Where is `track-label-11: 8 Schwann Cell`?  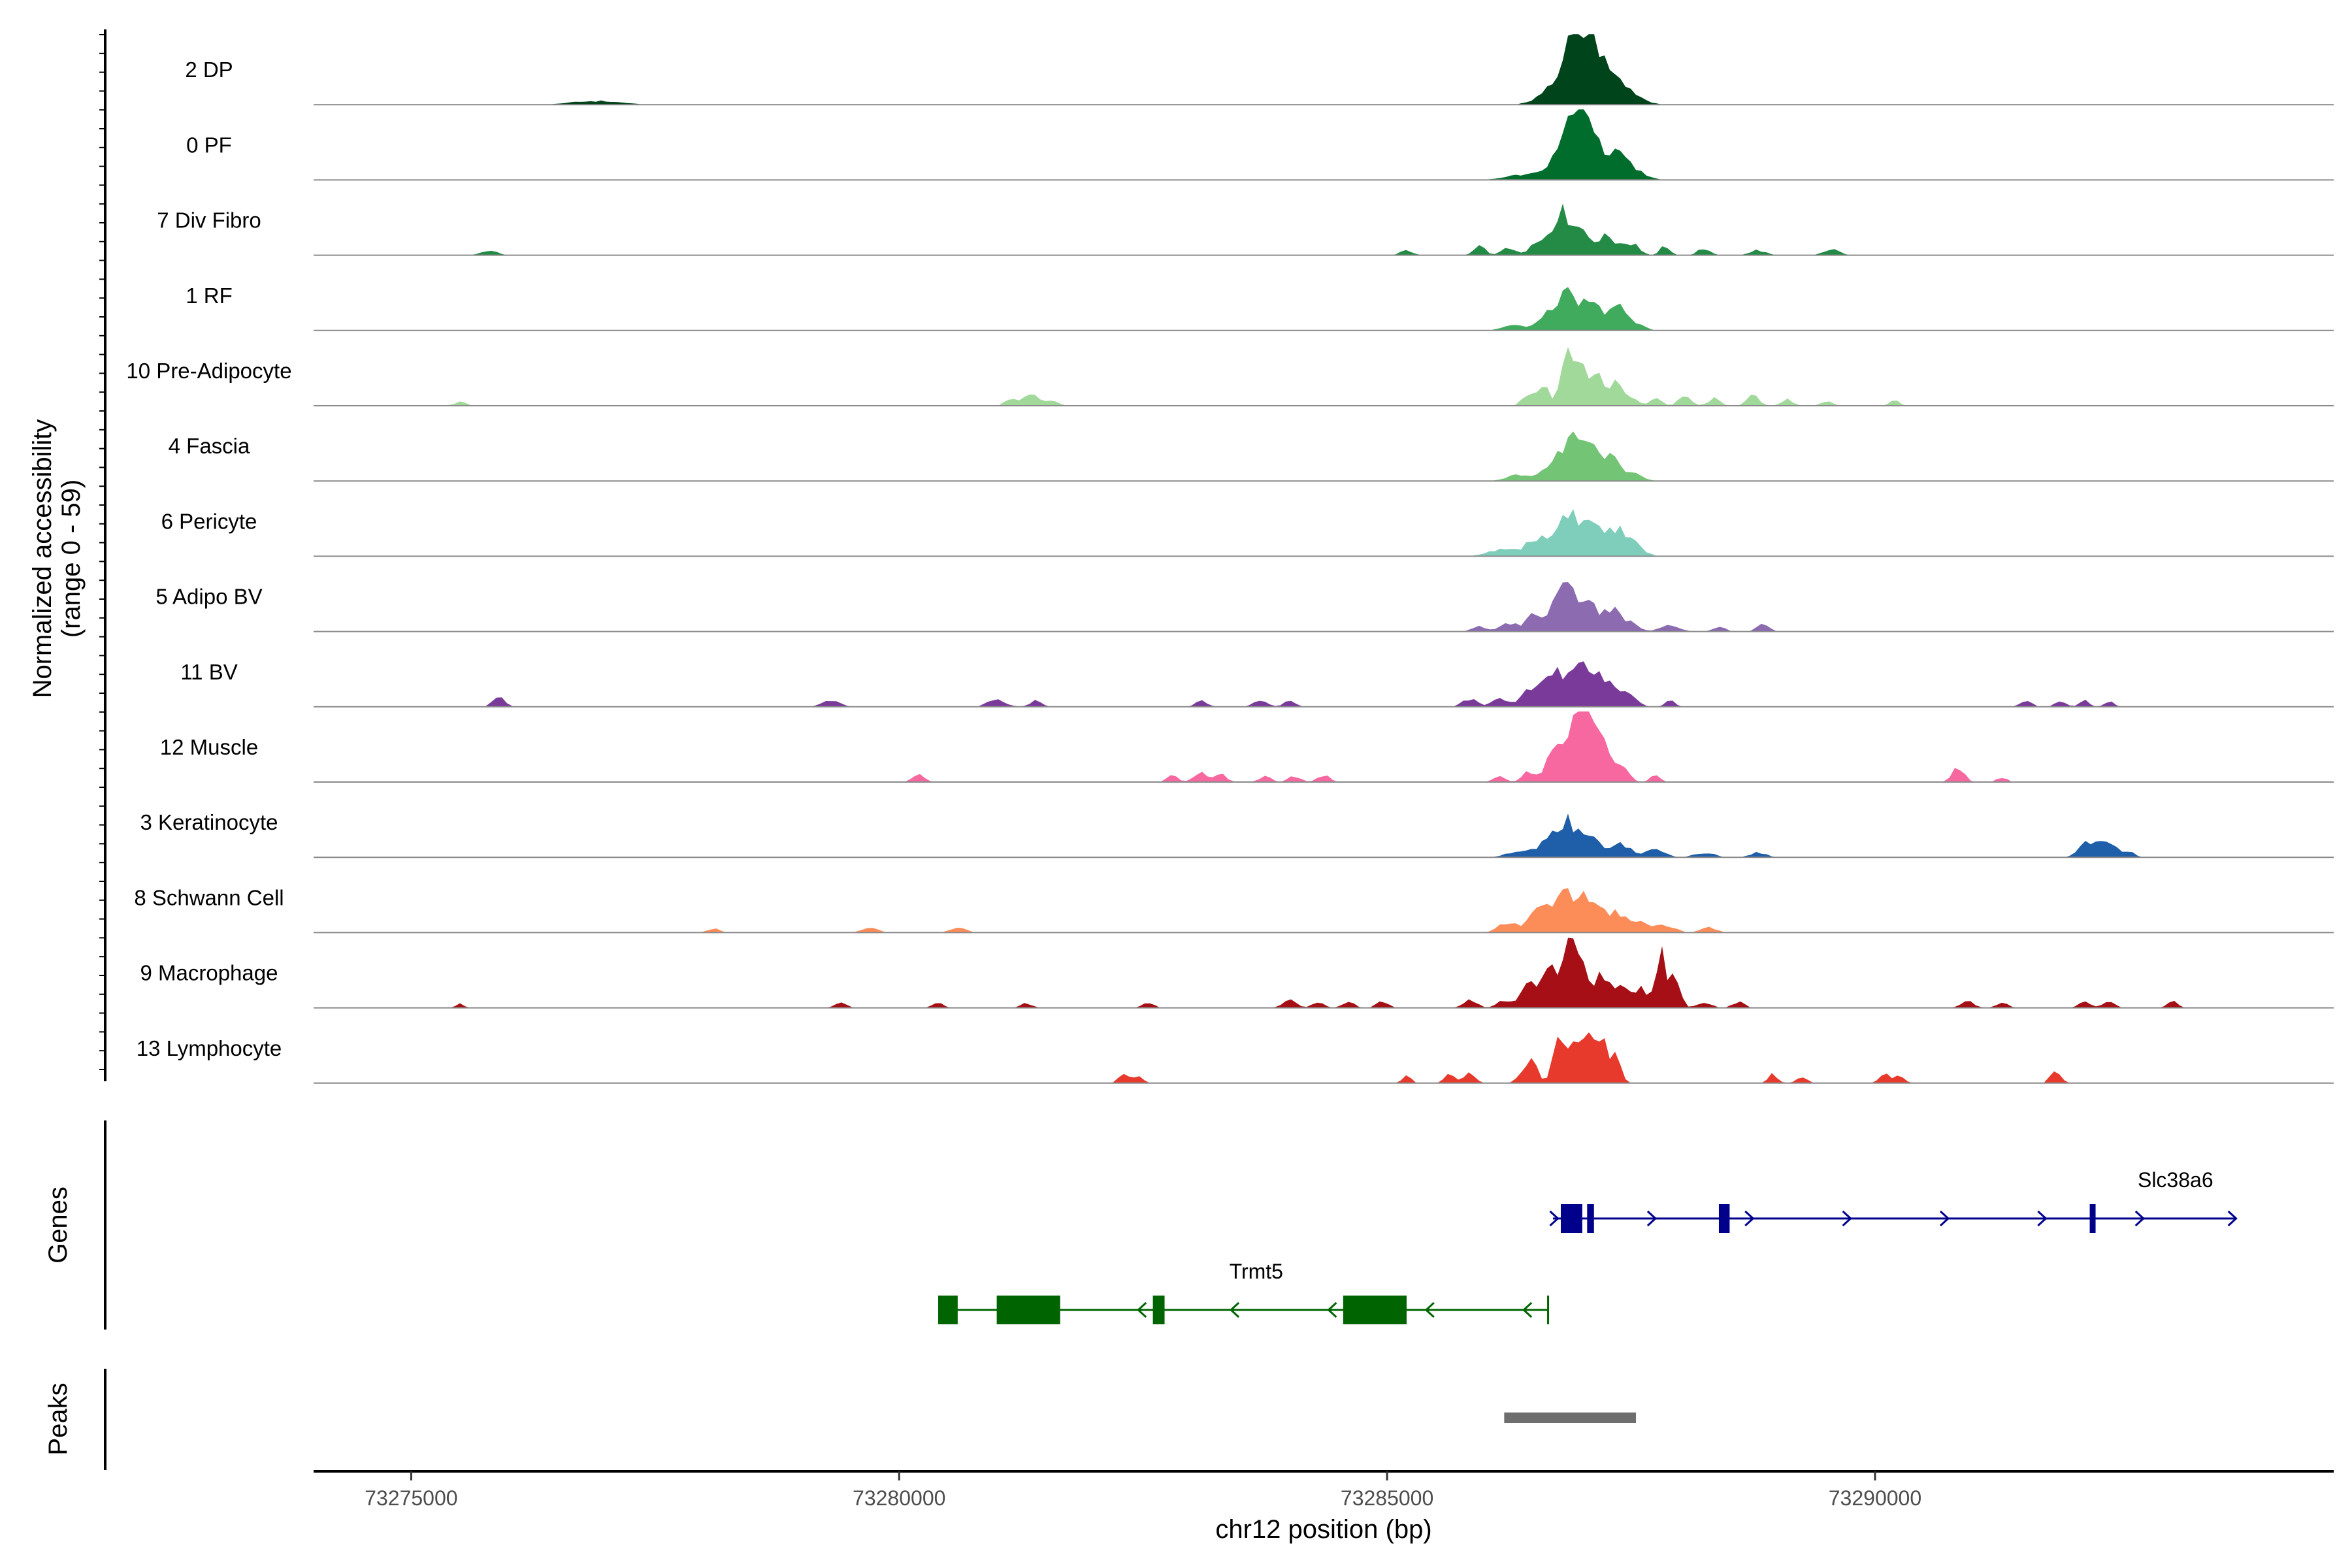 track-label-11: 8 Schwann Cell is located at coordinates (209, 897).